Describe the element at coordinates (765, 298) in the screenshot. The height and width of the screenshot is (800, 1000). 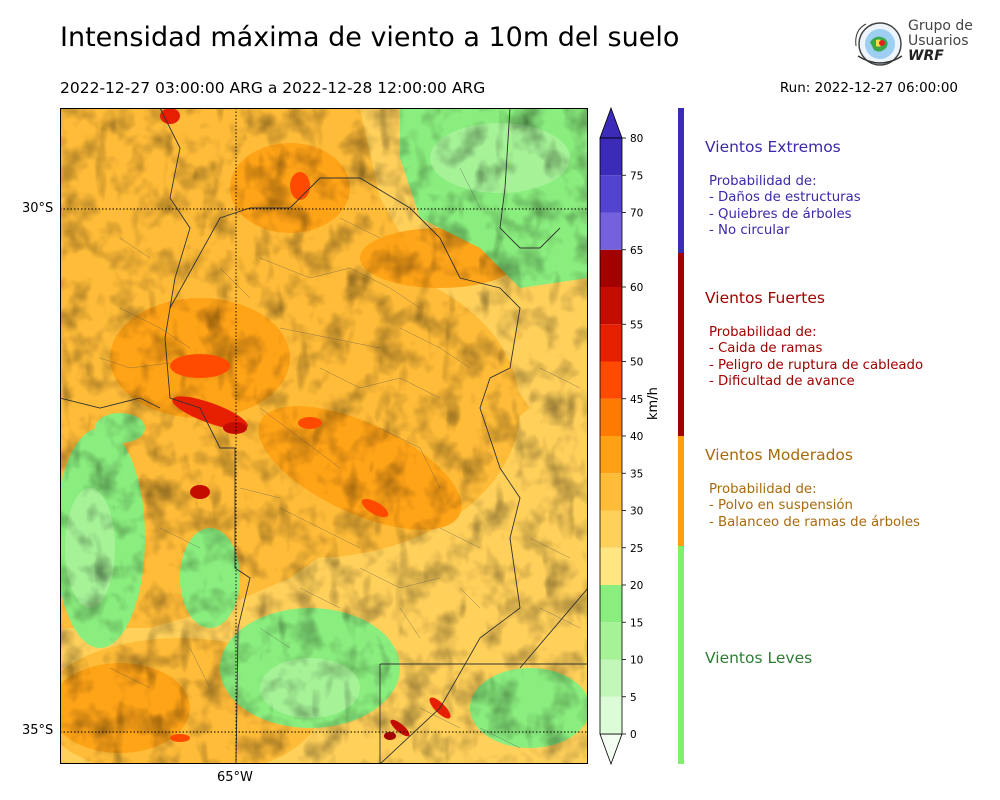
I see `category-title: Vientos Fuertes` at that location.